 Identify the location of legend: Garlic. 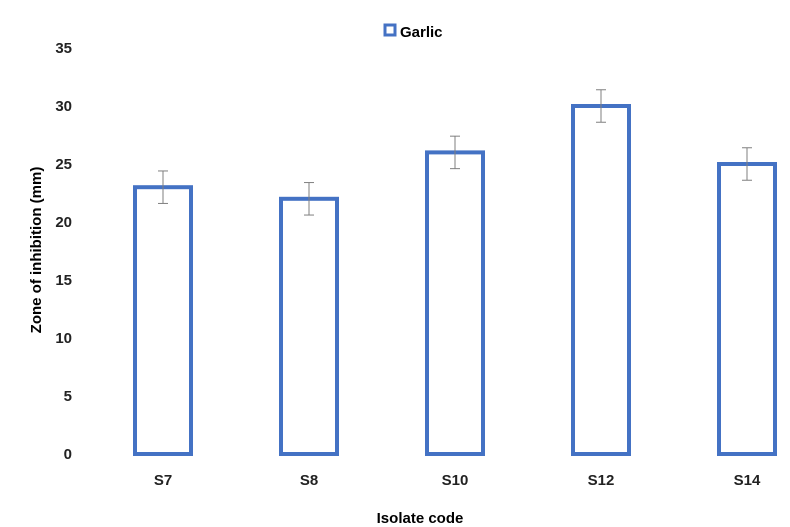
(413, 32).